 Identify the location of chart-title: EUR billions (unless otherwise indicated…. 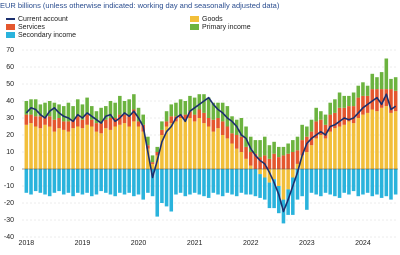
(140, 5).